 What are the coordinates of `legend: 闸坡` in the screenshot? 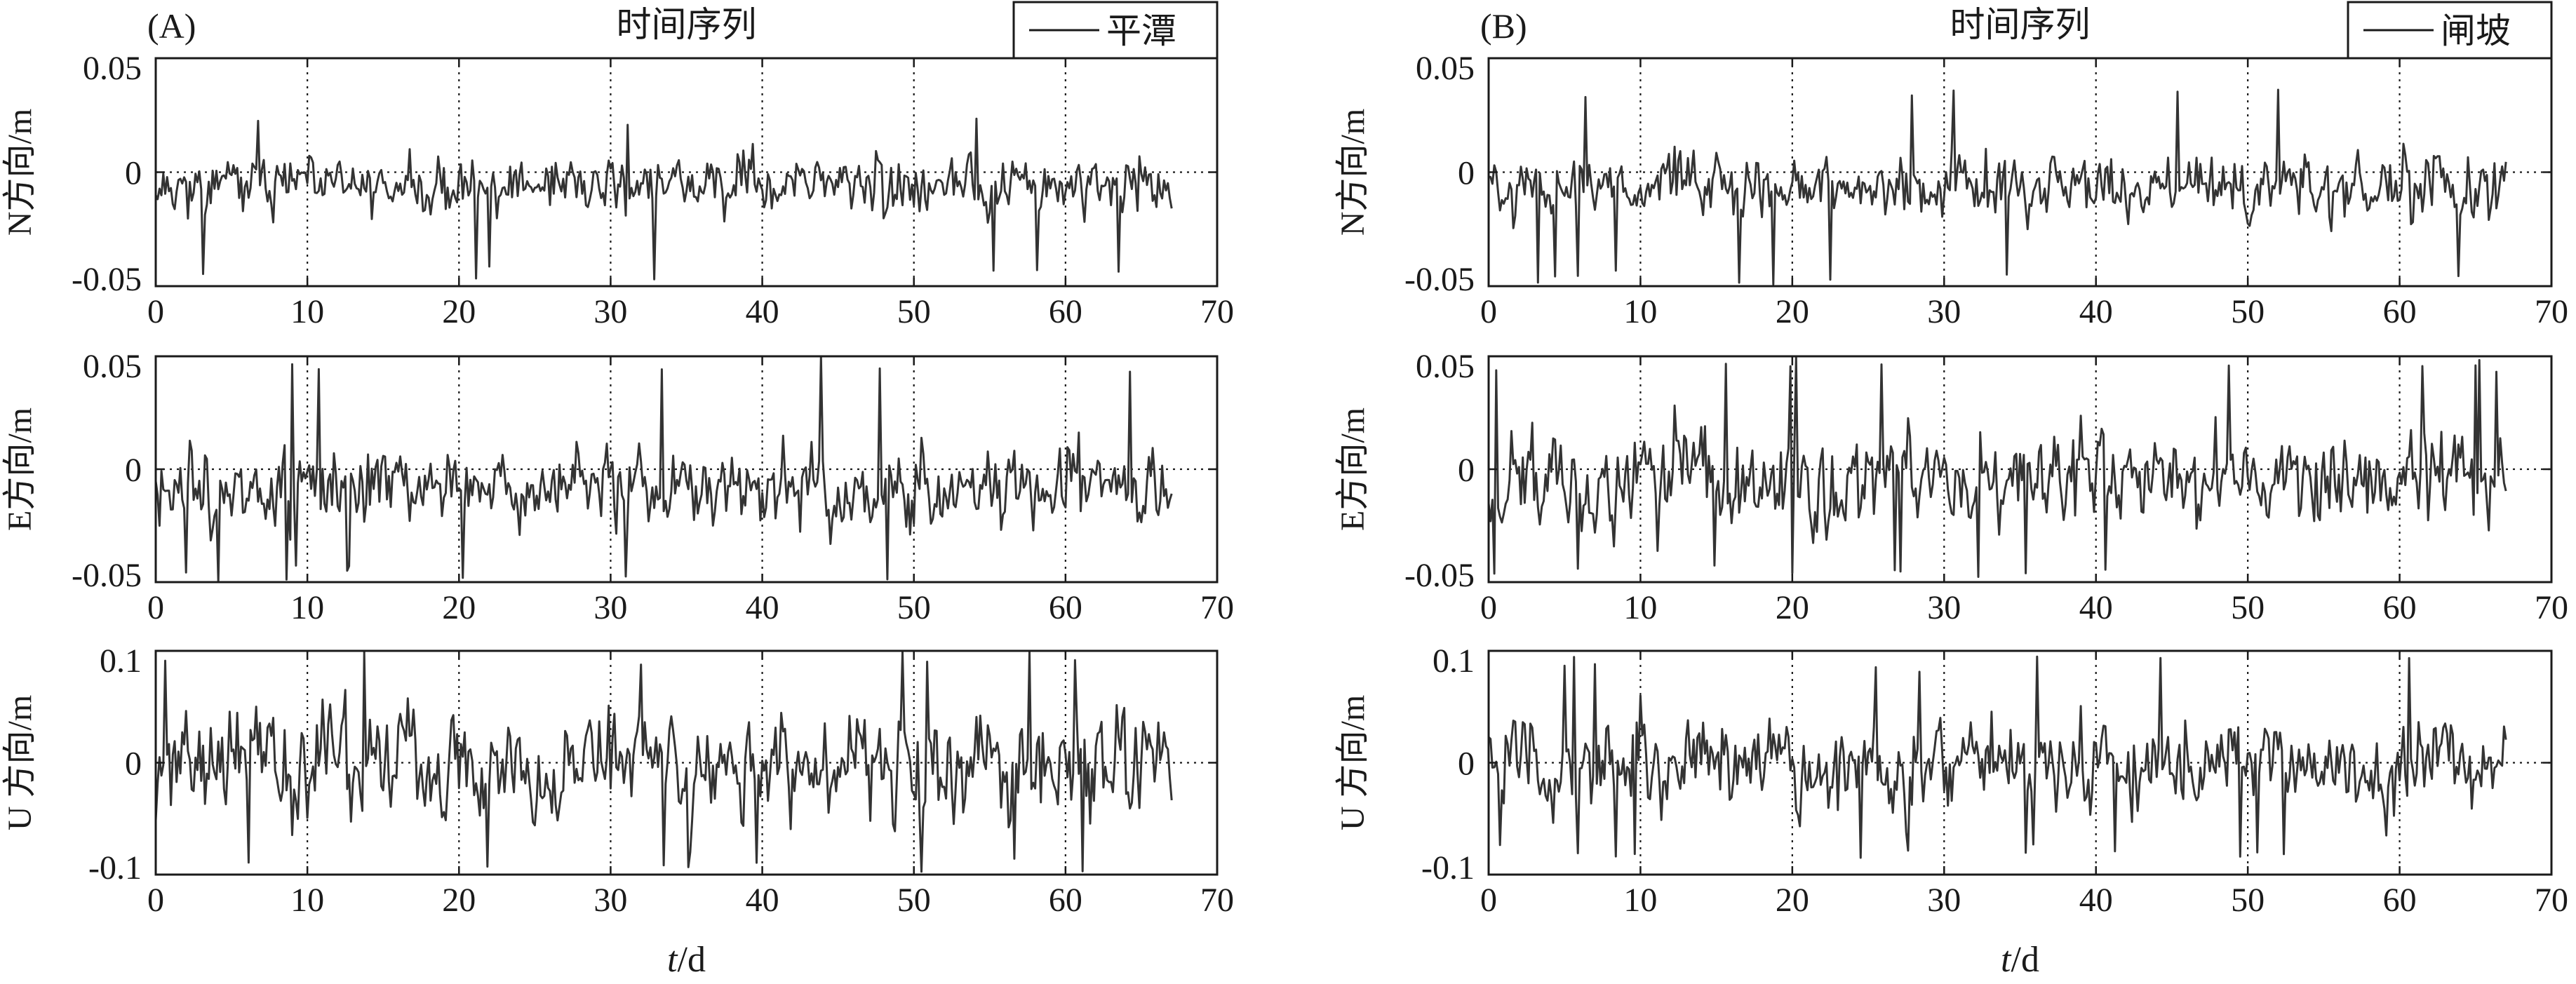 It's located at (2450, 30).